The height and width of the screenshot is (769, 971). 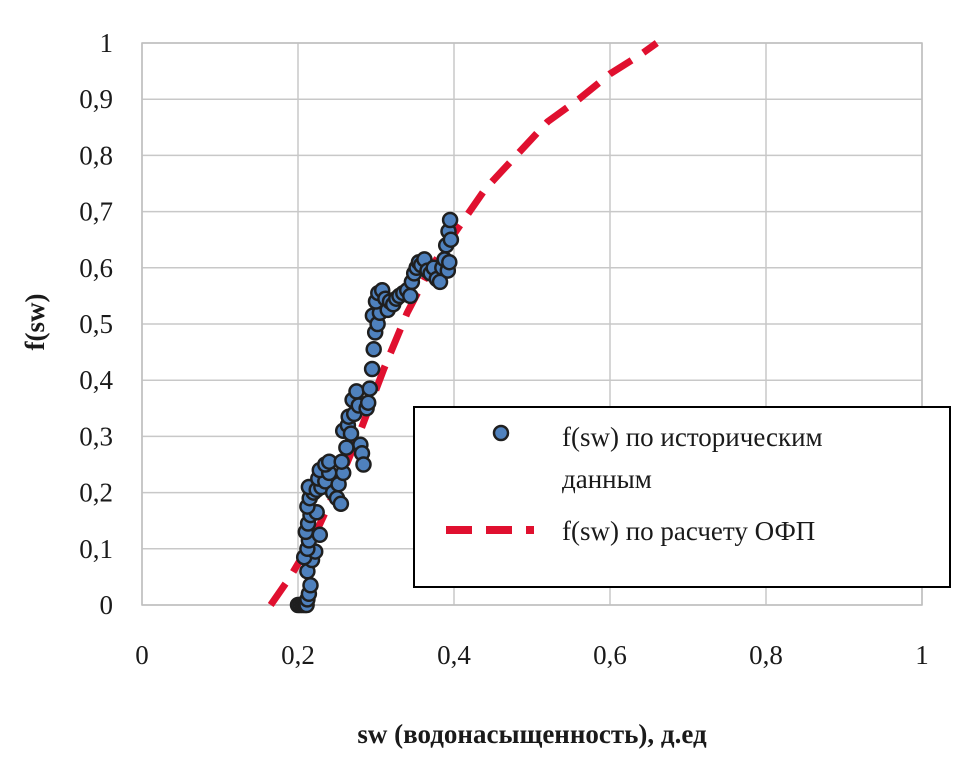 What do you see at coordinates (35, 322) in the screenshot?
I see `y-axis-title: f(sw)` at bounding box center [35, 322].